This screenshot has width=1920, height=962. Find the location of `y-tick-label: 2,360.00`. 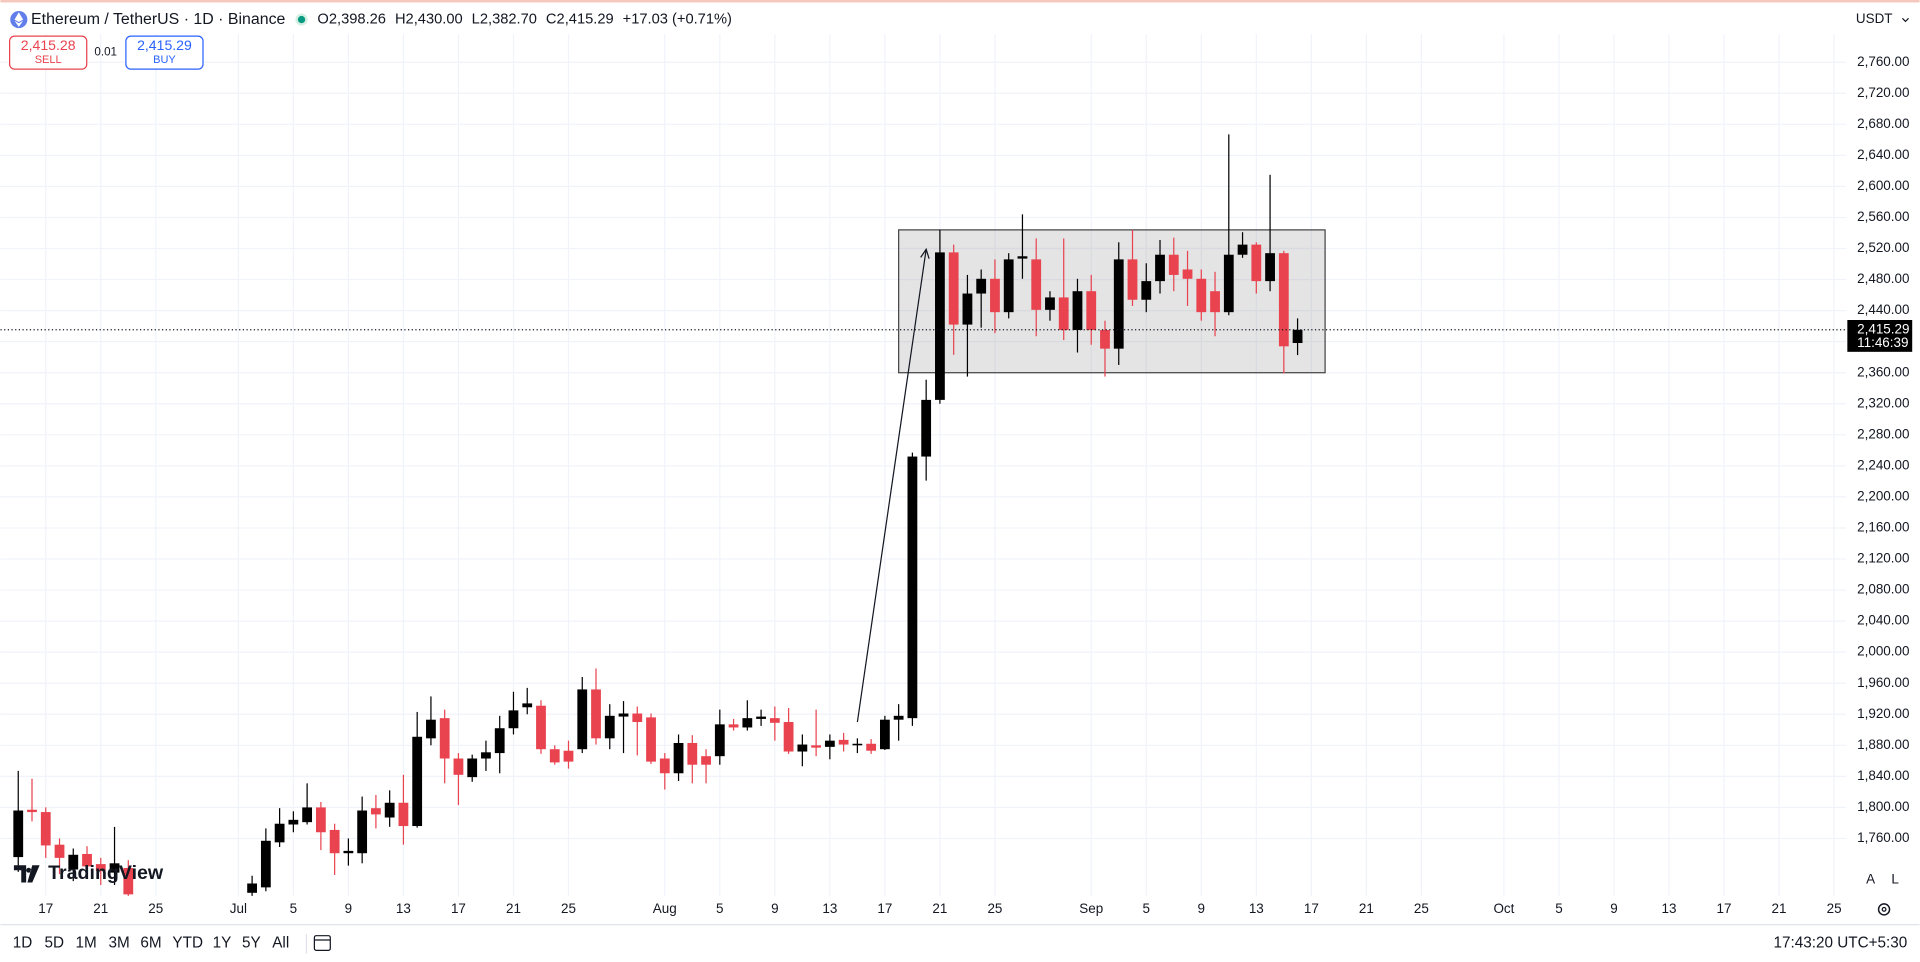

y-tick-label: 2,360.00 is located at coordinates (1883, 371).